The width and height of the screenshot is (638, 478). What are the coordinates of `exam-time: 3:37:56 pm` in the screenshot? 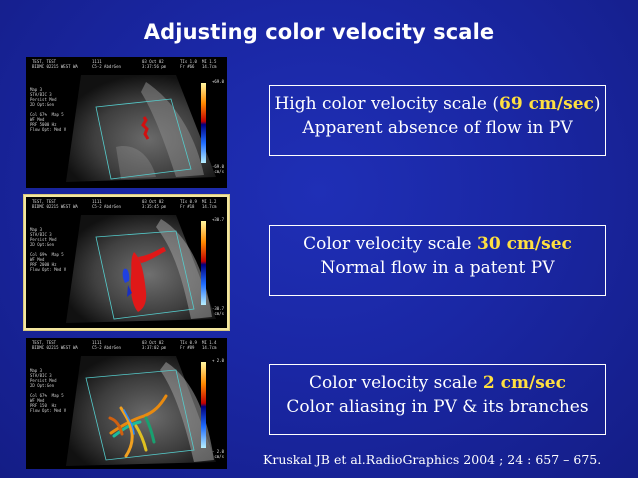 It's located at (154, 66).